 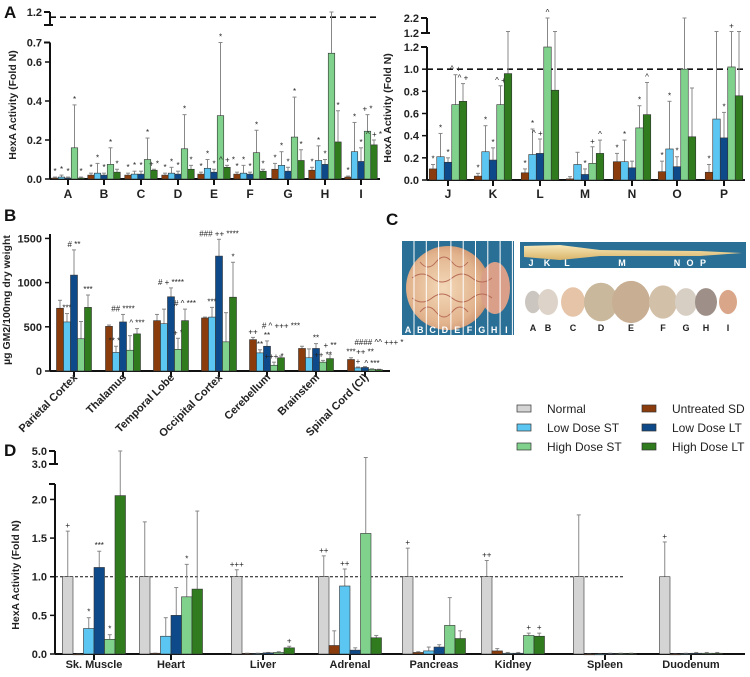 I want to click on slice-label: D, so click(x=601, y=328).